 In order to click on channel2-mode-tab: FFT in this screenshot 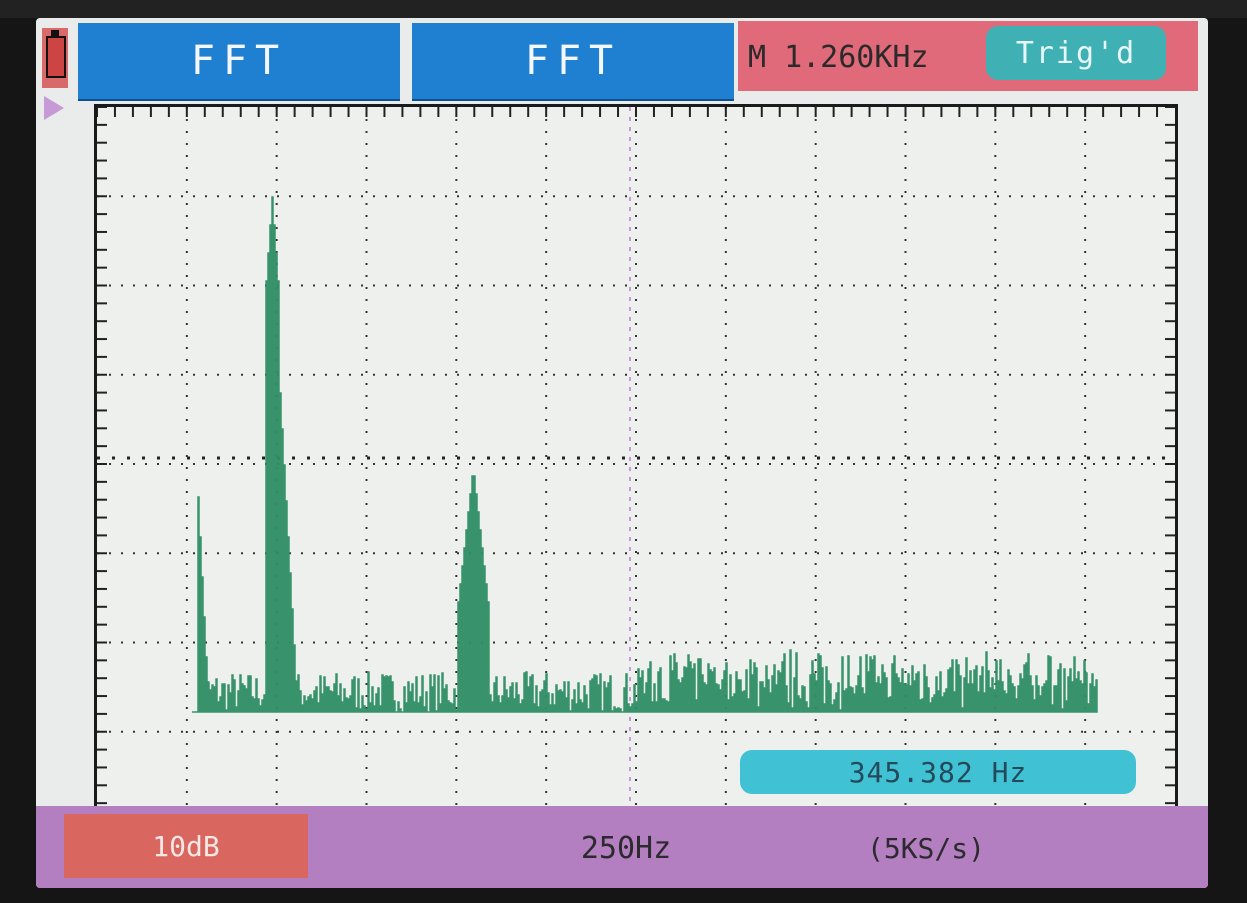, I will do `click(573, 62)`.